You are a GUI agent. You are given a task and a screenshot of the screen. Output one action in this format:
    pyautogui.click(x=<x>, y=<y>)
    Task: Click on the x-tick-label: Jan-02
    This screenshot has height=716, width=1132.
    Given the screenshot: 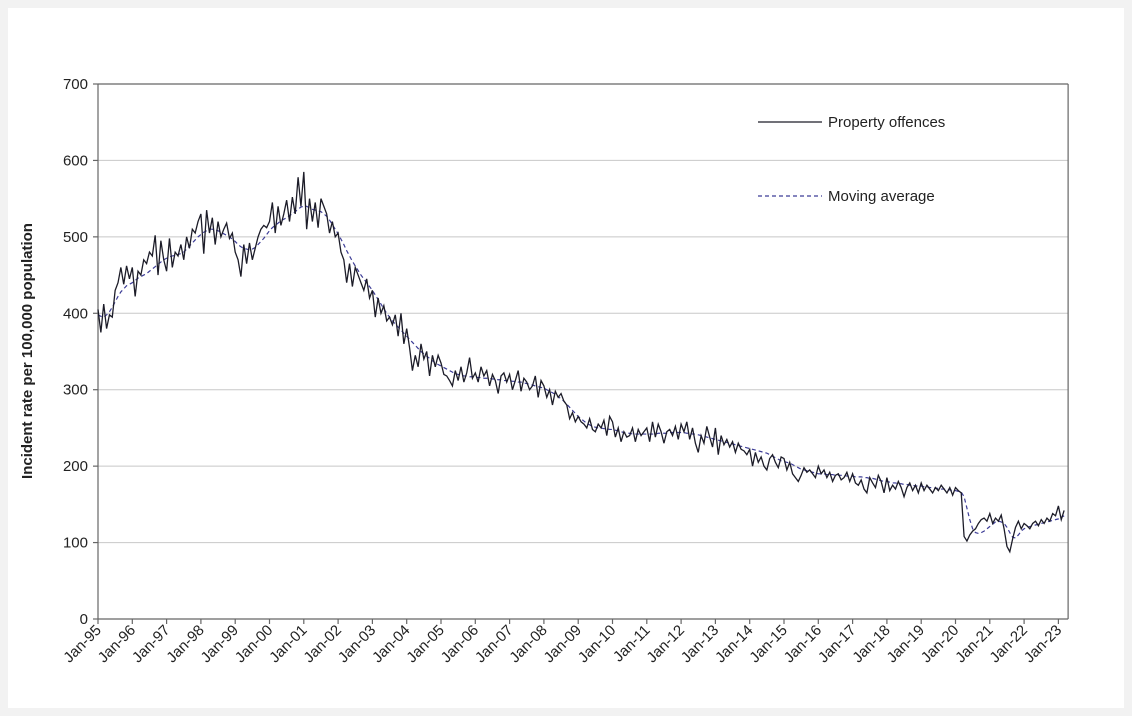 What is the action you would take?
    pyautogui.click(x=322, y=644)
    